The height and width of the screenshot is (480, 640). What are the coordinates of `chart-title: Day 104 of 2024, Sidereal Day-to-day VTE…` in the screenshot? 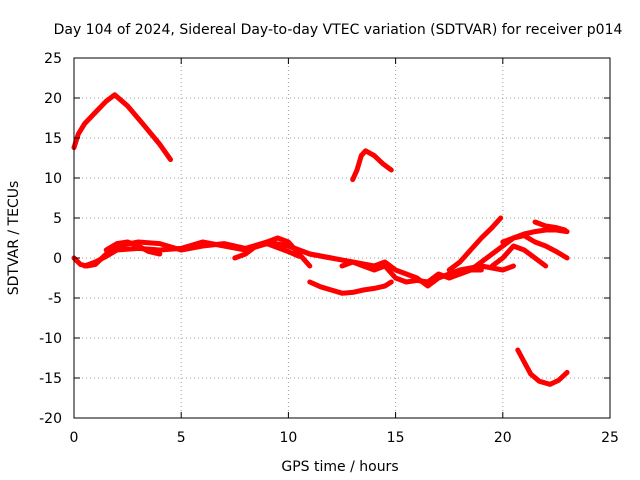 It's located at (338, 30).